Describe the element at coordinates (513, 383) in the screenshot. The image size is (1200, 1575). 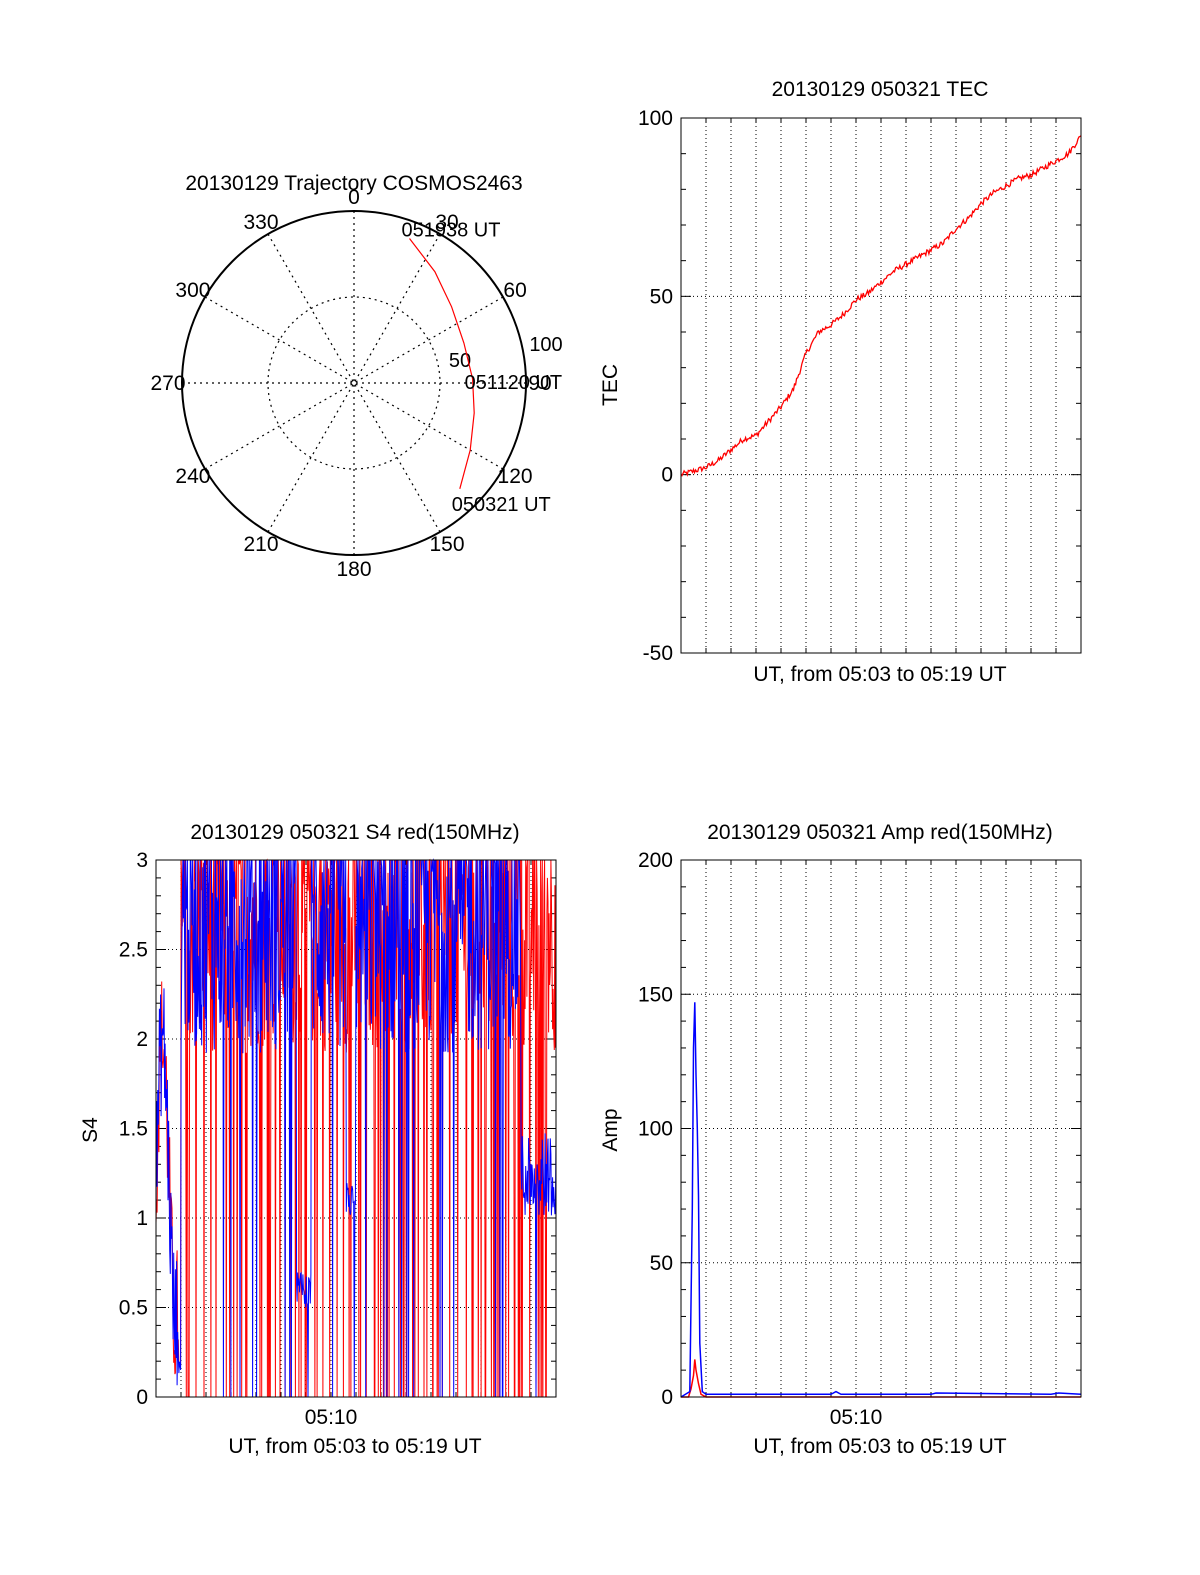
I see `trajectory-mid-time-label: 051120 UT` at that location.